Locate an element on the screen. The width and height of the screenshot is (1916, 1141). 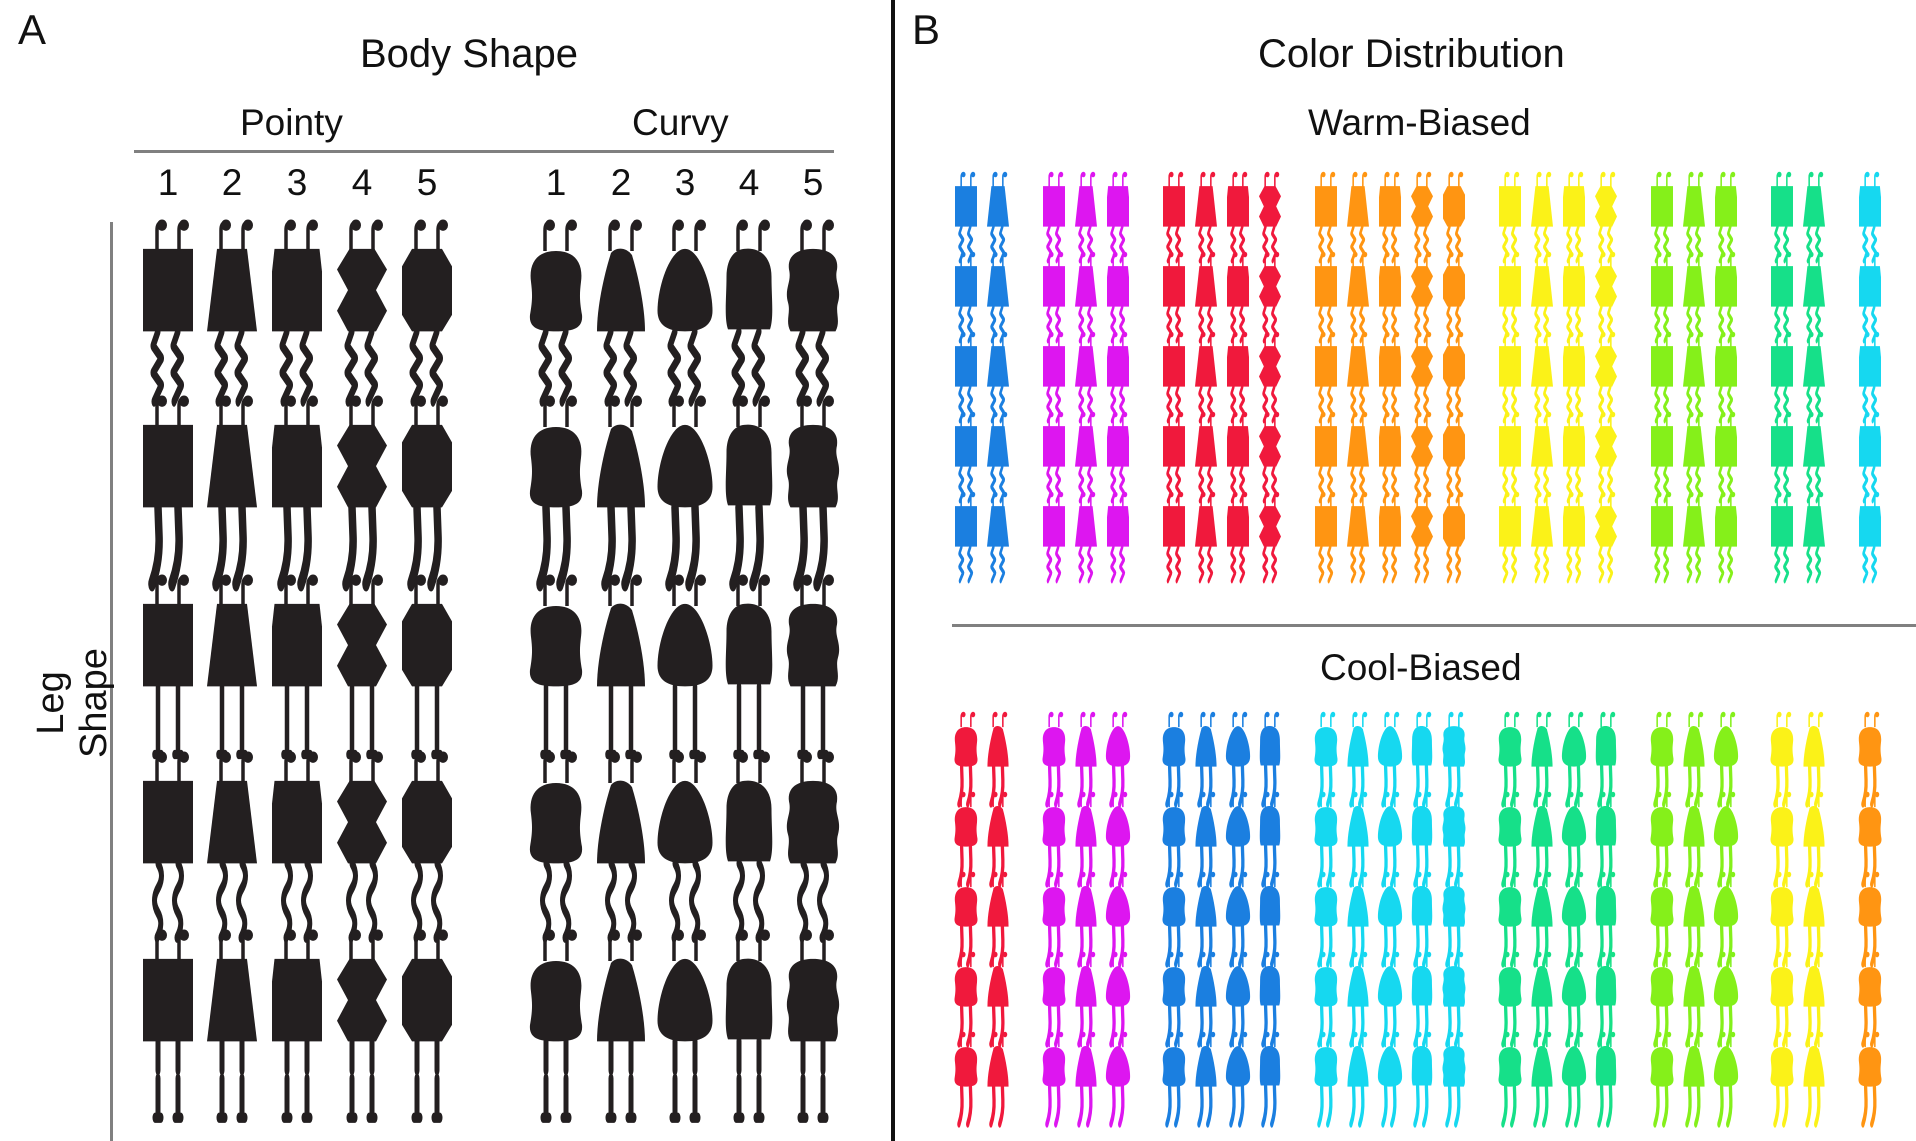
cool-figure-g7-n2-r2 is located at coordinates (1814, 839).